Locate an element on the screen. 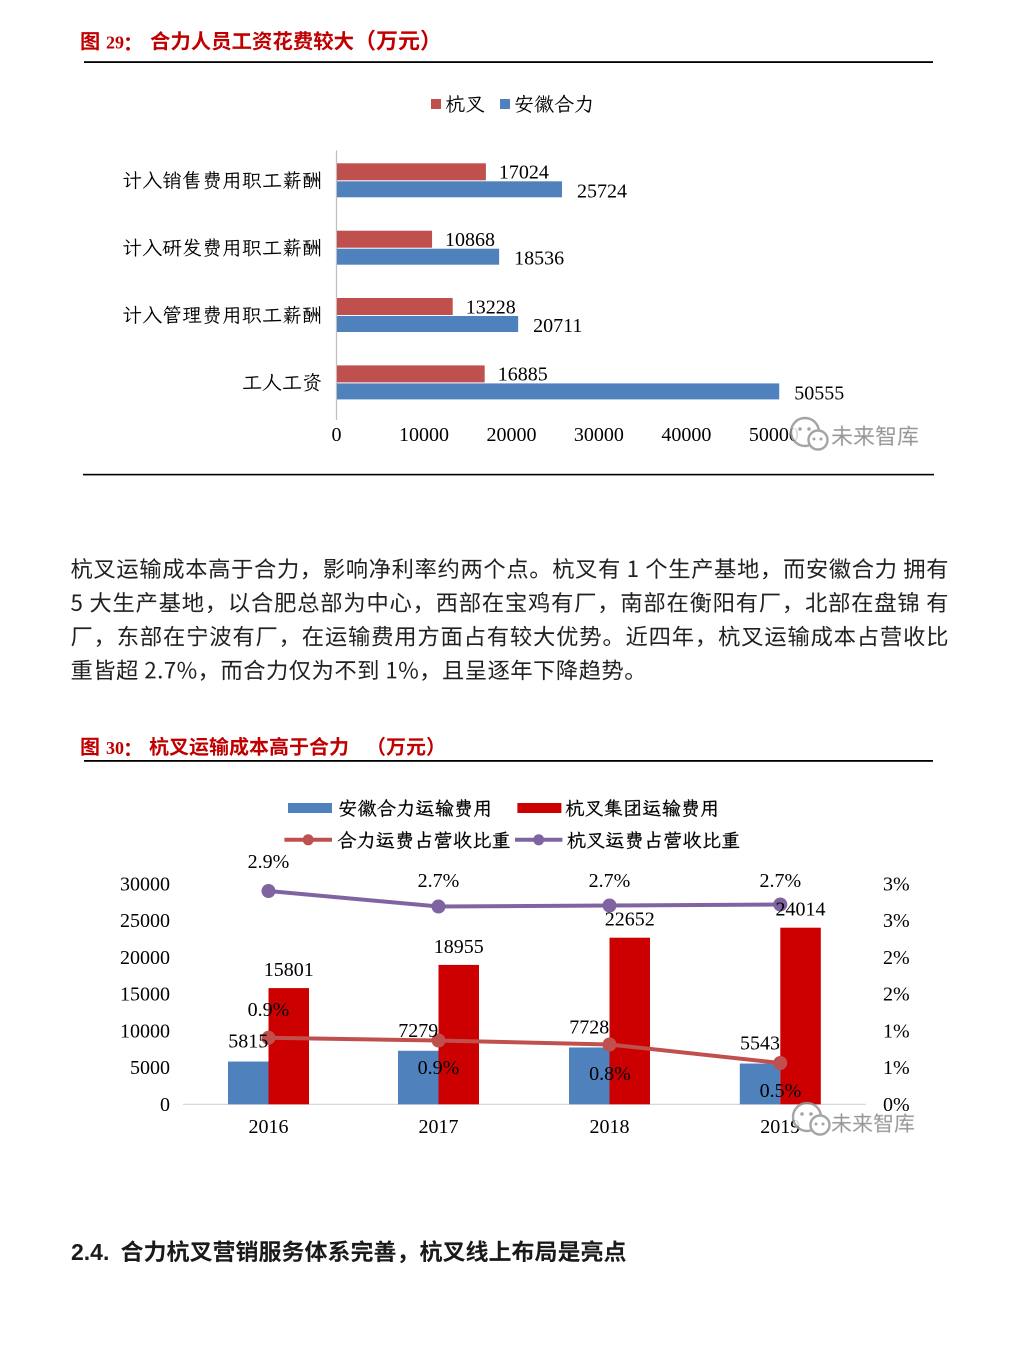 This screenshot has height=1359, width=1024. svg-text: 20711 is located at coordinates (557, 326).